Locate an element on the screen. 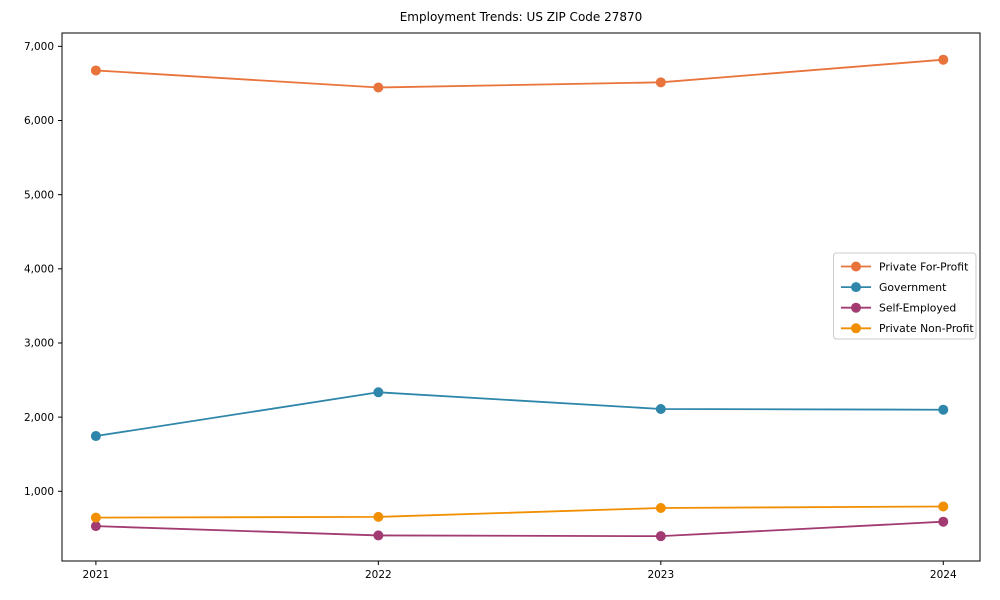 This screenshot has width=1000, height=600. x-axis-tick-label: 2021 is located at coordinates (96, 575).